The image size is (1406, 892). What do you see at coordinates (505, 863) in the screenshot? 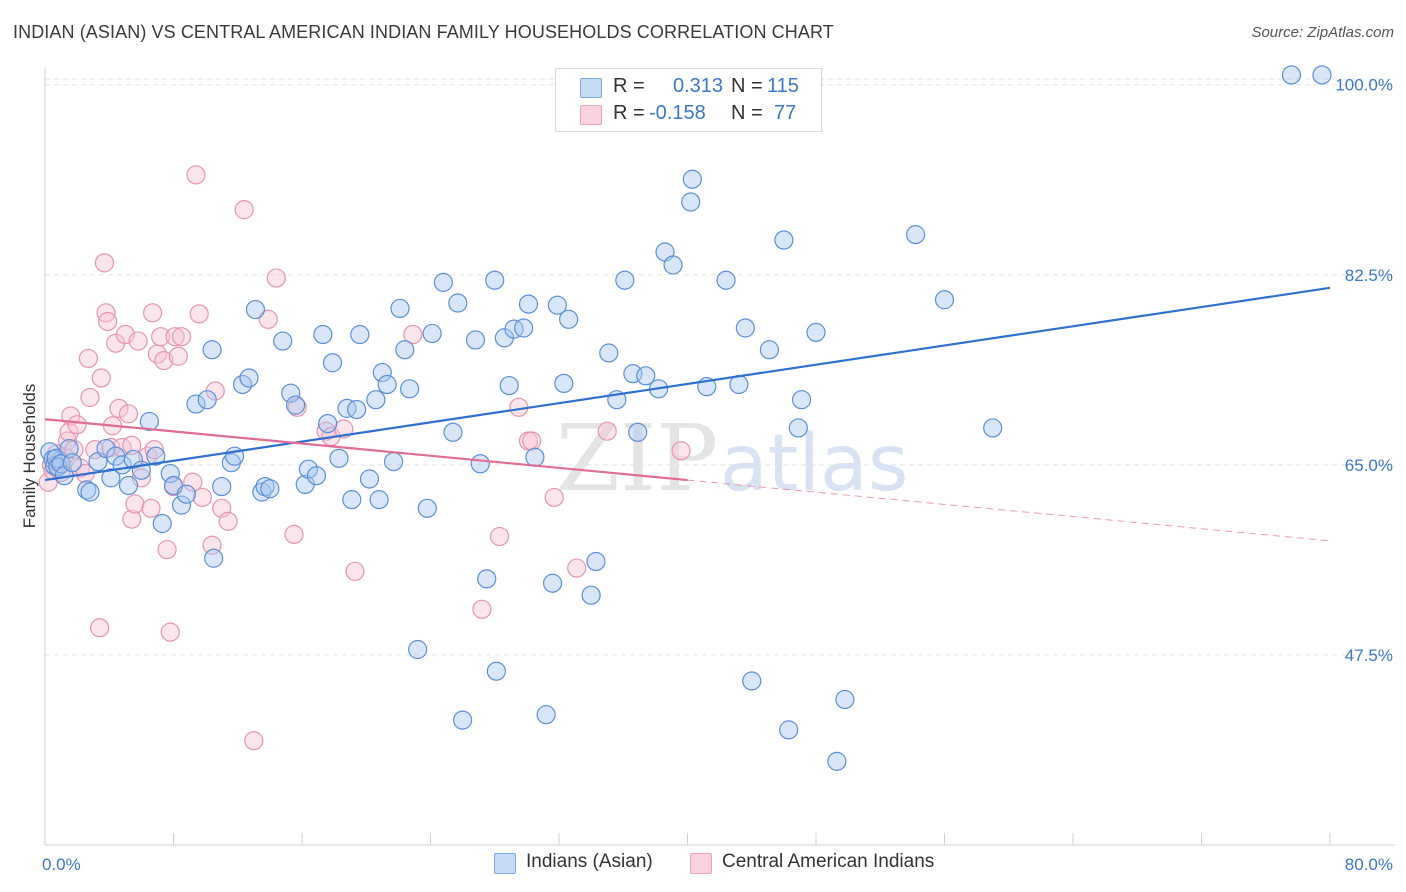
I see `series-swatch-blue` at bounding box center [505, 863].